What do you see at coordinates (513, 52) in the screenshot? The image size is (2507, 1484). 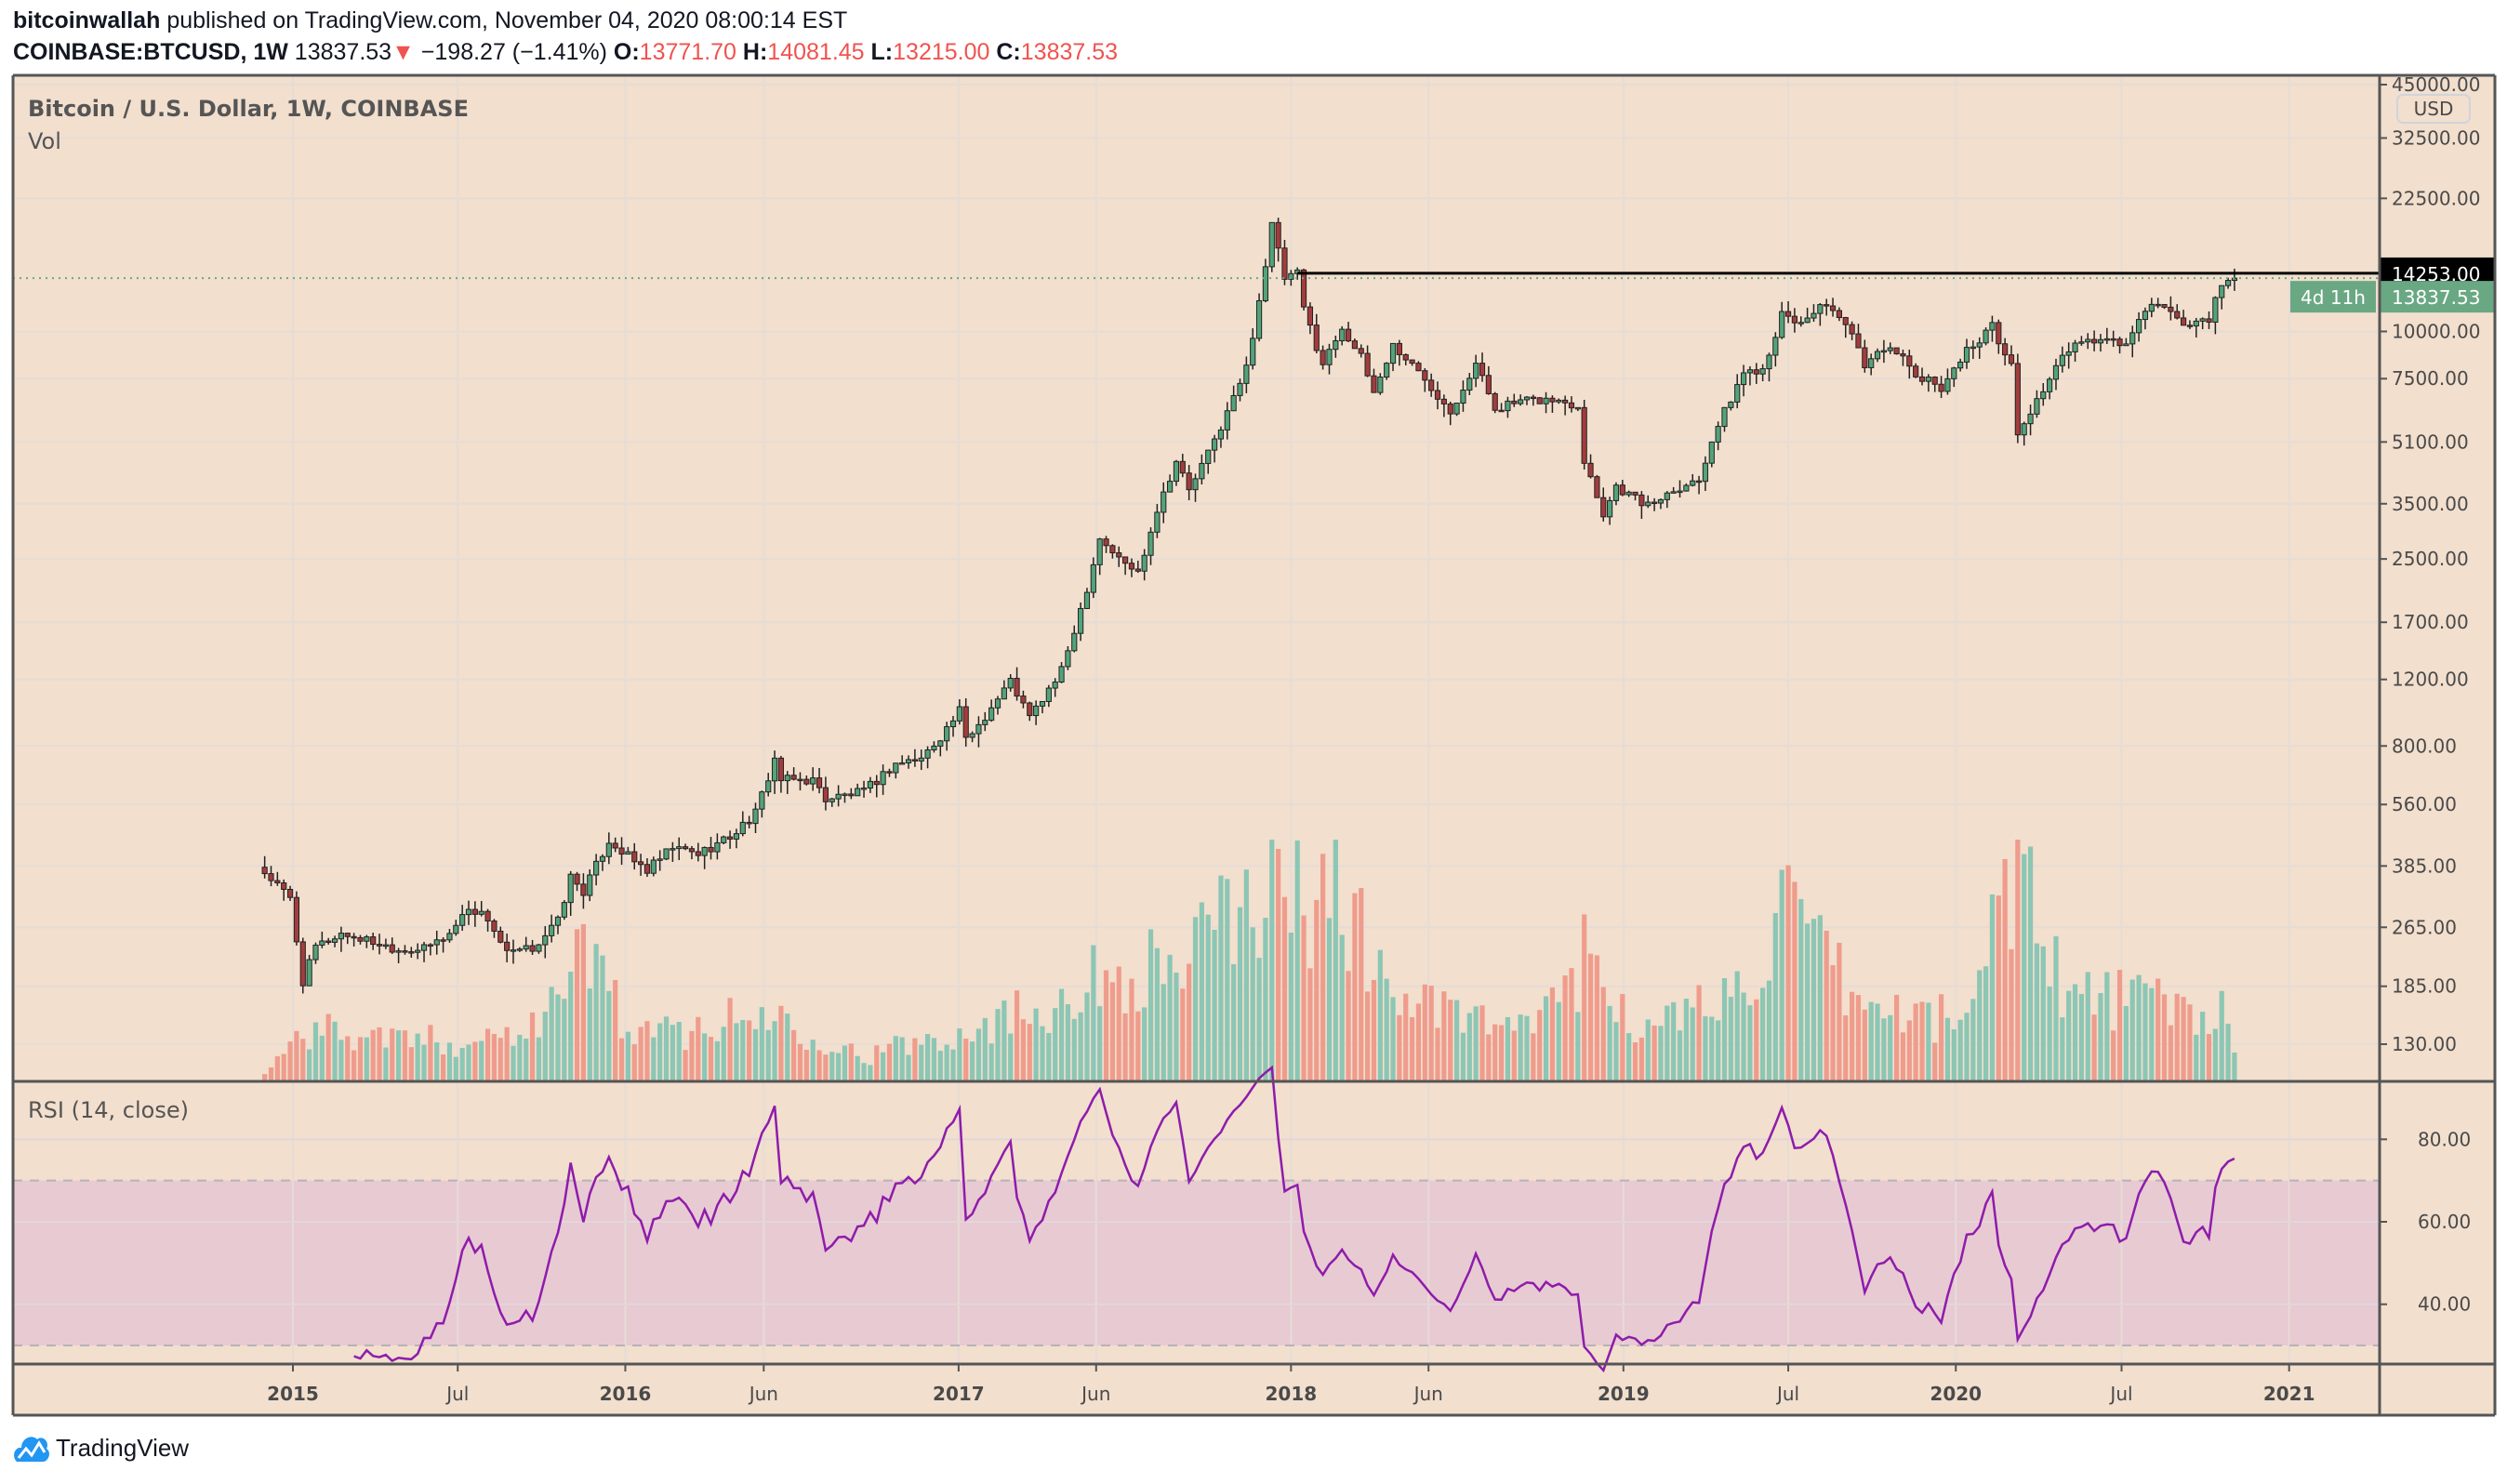 I see `price-change: −198.27 (−1.41%)` at bounding box center [513, 52].